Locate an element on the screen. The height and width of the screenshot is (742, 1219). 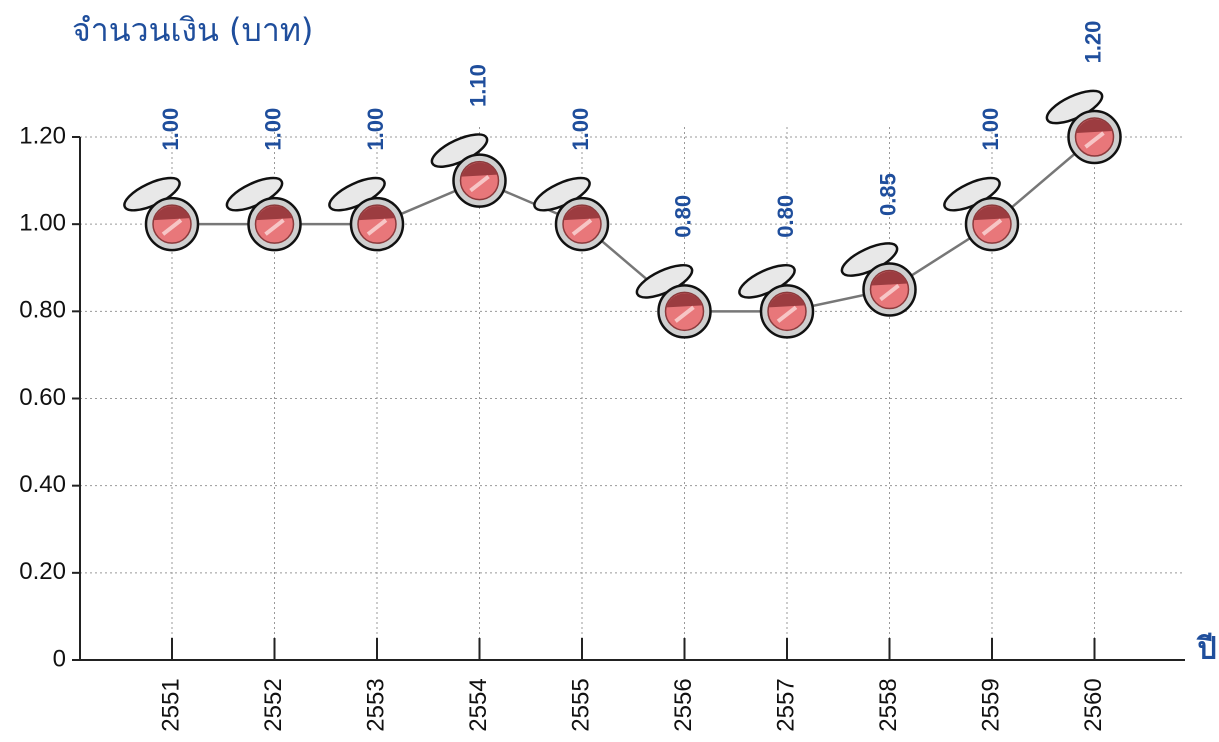
y-tick-label: 0.40 is located at coordinates (42, 484).